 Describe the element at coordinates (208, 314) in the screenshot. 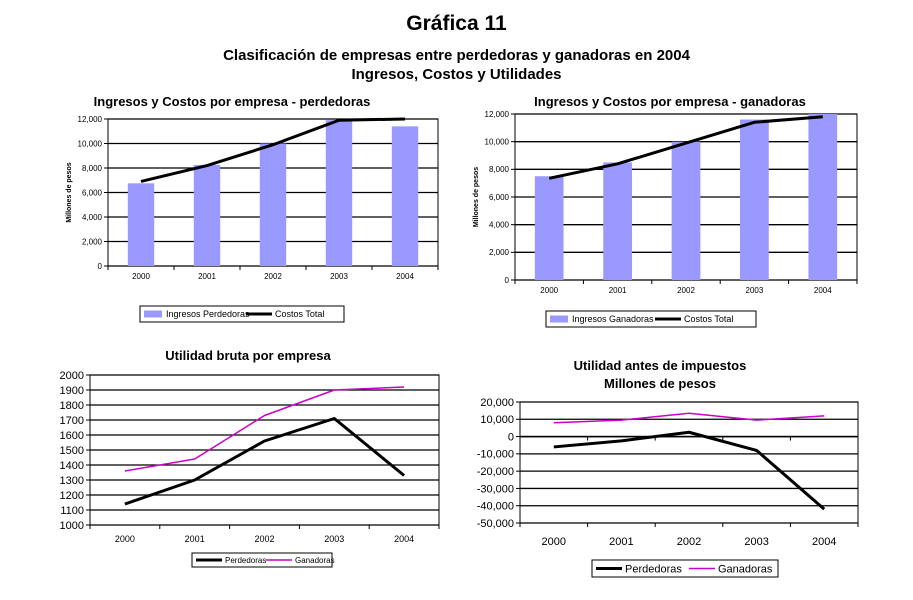

I see `legend-label: Ingresos Perdedoras` at that location.